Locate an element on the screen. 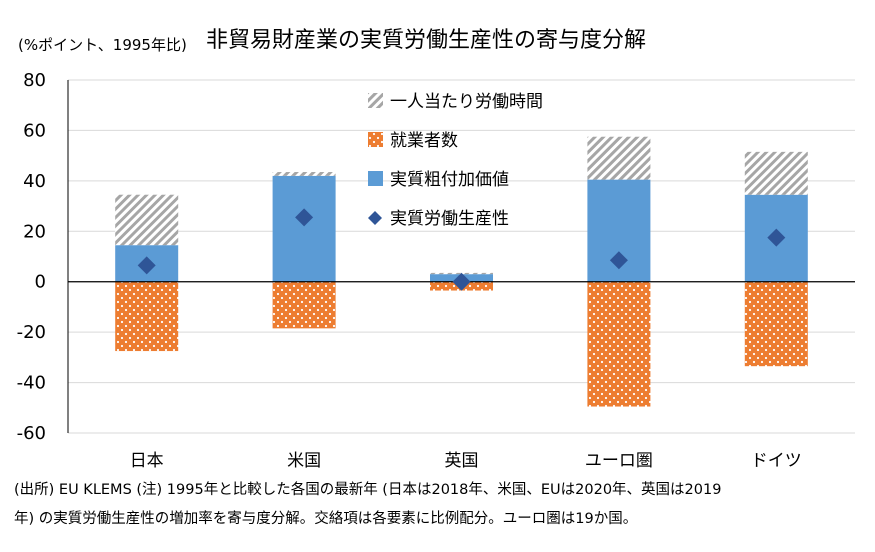 The width and height of the screenshot is (875, 552). legend-label: 実質労働生産性 is located at coordinates (449, 219).